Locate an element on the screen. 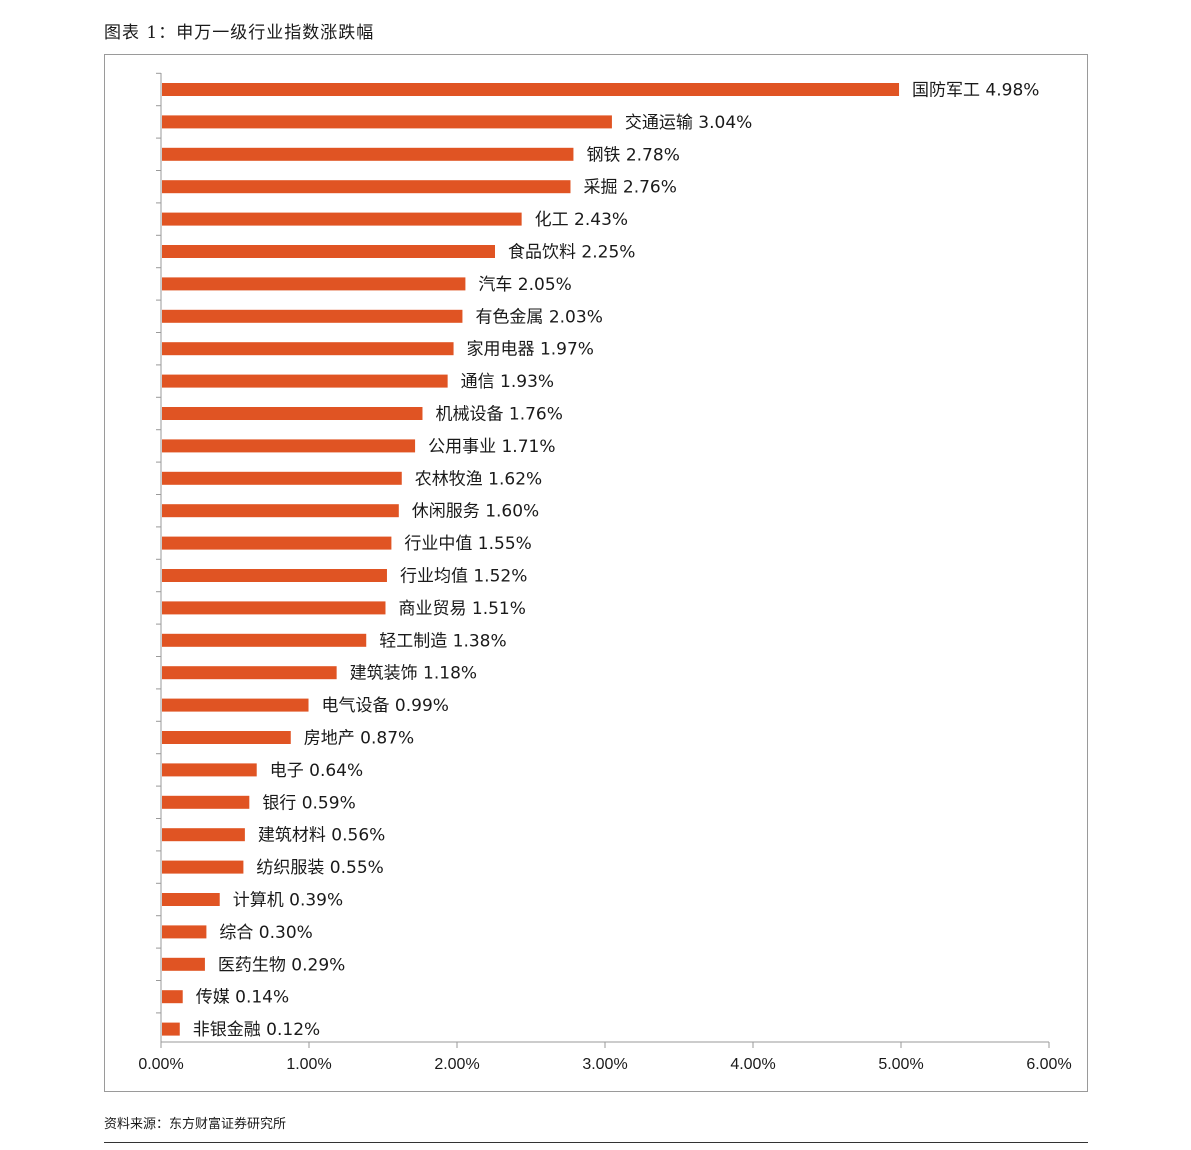 This screenshot has height=1150, width=1191. bar-category-label: 电子 is located at coordinates (287, 771).